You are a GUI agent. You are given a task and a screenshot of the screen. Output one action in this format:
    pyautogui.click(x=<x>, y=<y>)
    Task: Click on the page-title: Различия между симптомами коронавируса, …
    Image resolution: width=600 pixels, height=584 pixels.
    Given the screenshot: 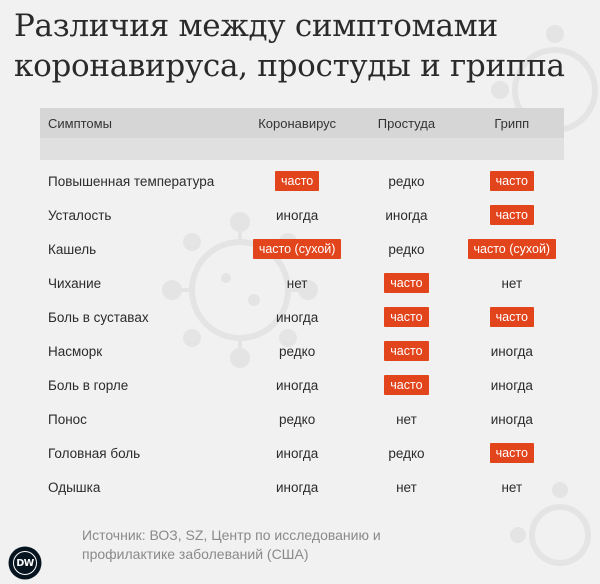 What is the action you would take?
    pyautogui.click(x=299, y=46)
    